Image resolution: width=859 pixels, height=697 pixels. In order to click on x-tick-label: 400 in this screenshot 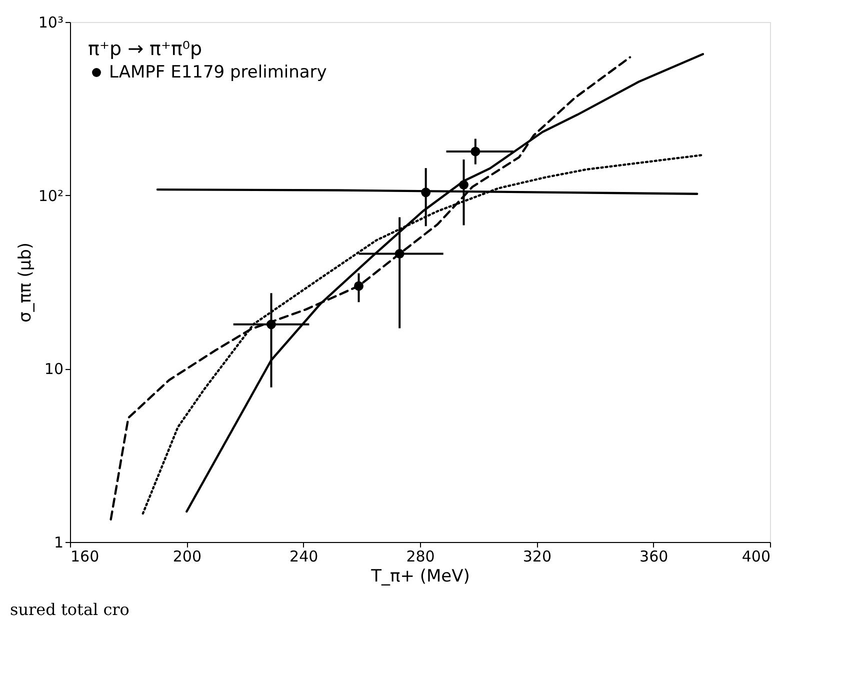, I will do `click(756, 557)`.